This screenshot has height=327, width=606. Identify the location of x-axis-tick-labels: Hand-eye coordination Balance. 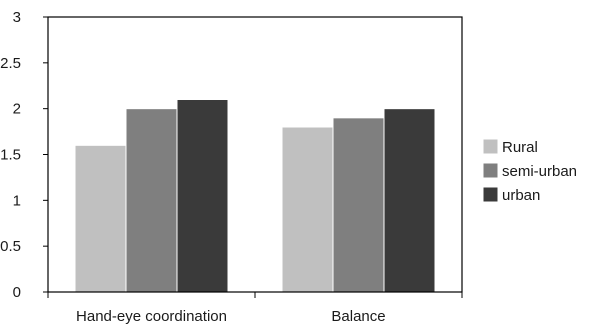
(231, 316).